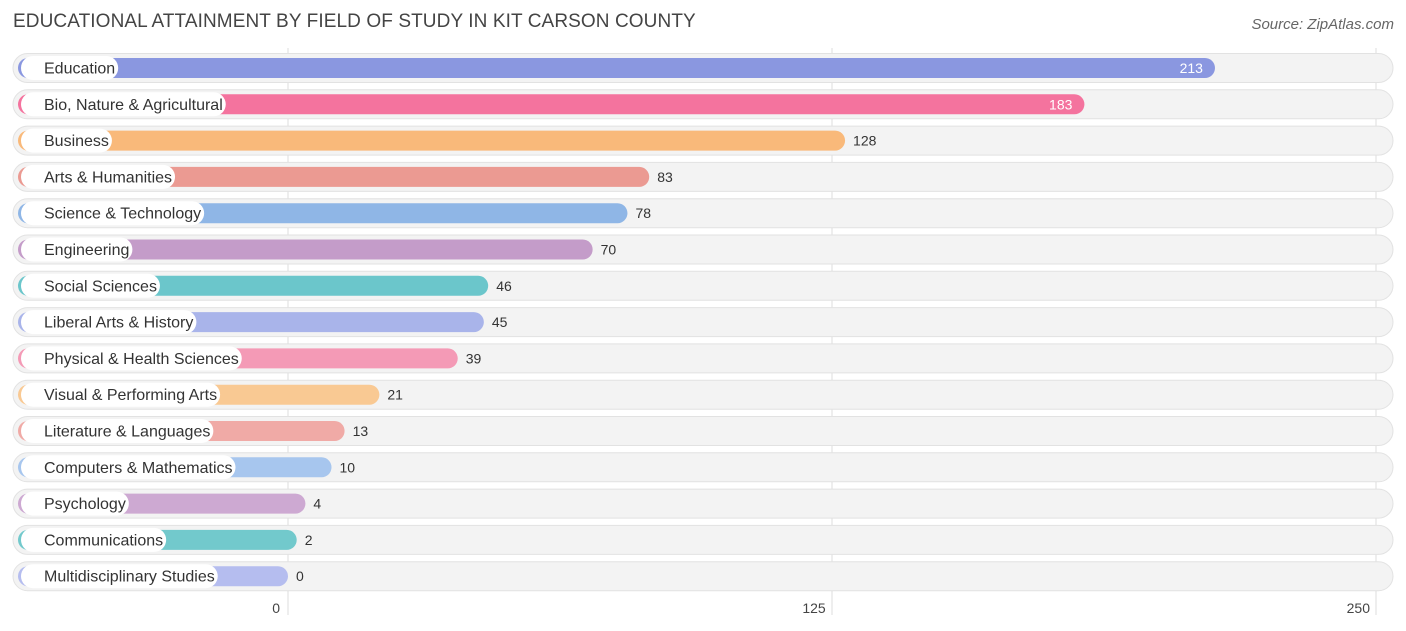 This screenshot has width=1406, height=631. What do you see at coordinates (609, 250) in the screenshot?
I see `value-label: 70` at bounding box center [609, 250].